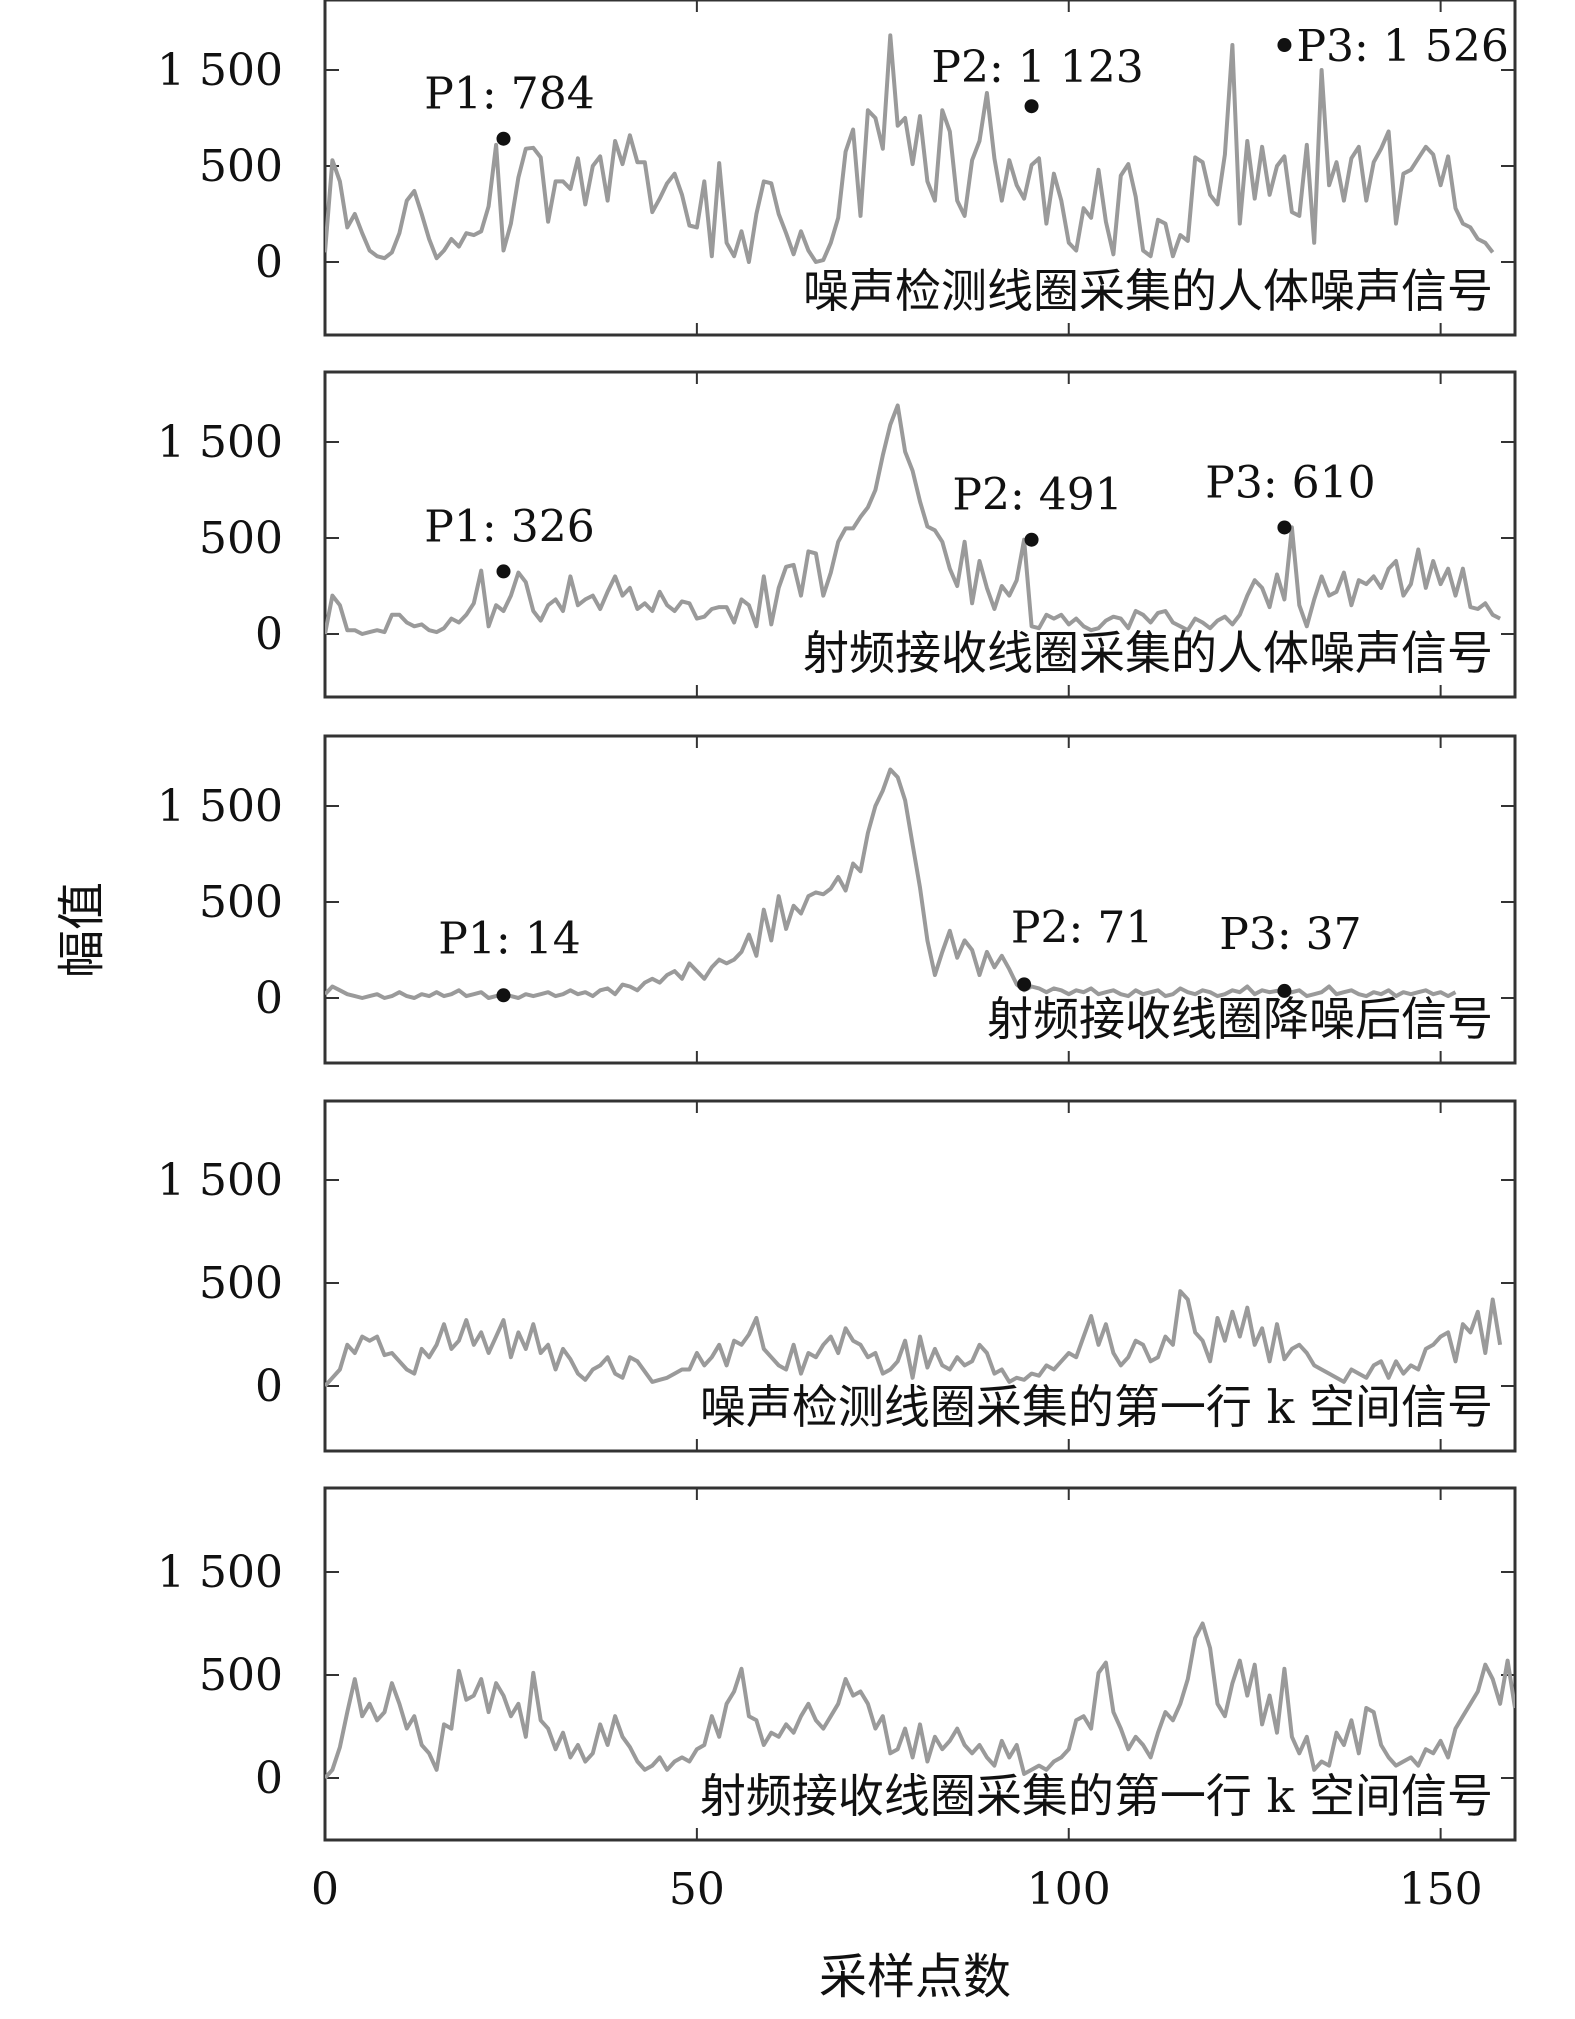  What do you see at coordinates (1037, 495) in the screenshot?
I see `peak-label-p2: P2: 491` at bounding box center [1037, 495].